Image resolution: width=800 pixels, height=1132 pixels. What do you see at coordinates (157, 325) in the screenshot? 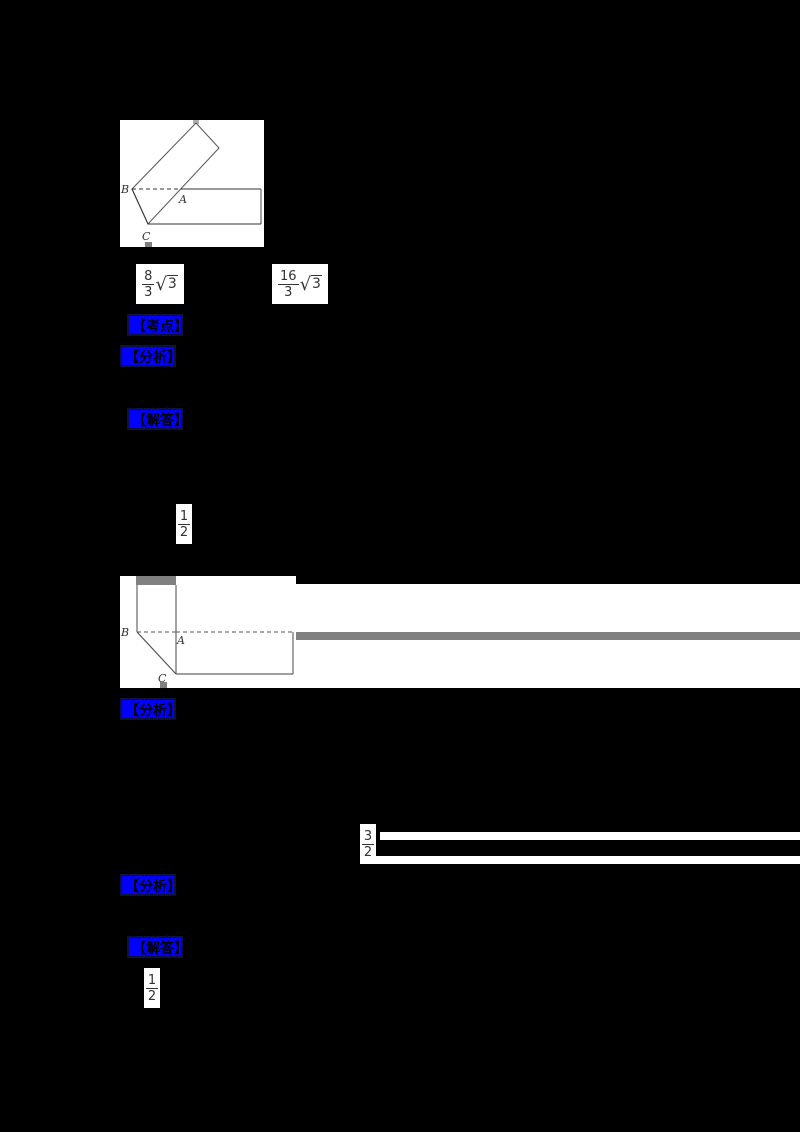
I see `label-kaodian: 【考点】` at bounding box center [157, 325].